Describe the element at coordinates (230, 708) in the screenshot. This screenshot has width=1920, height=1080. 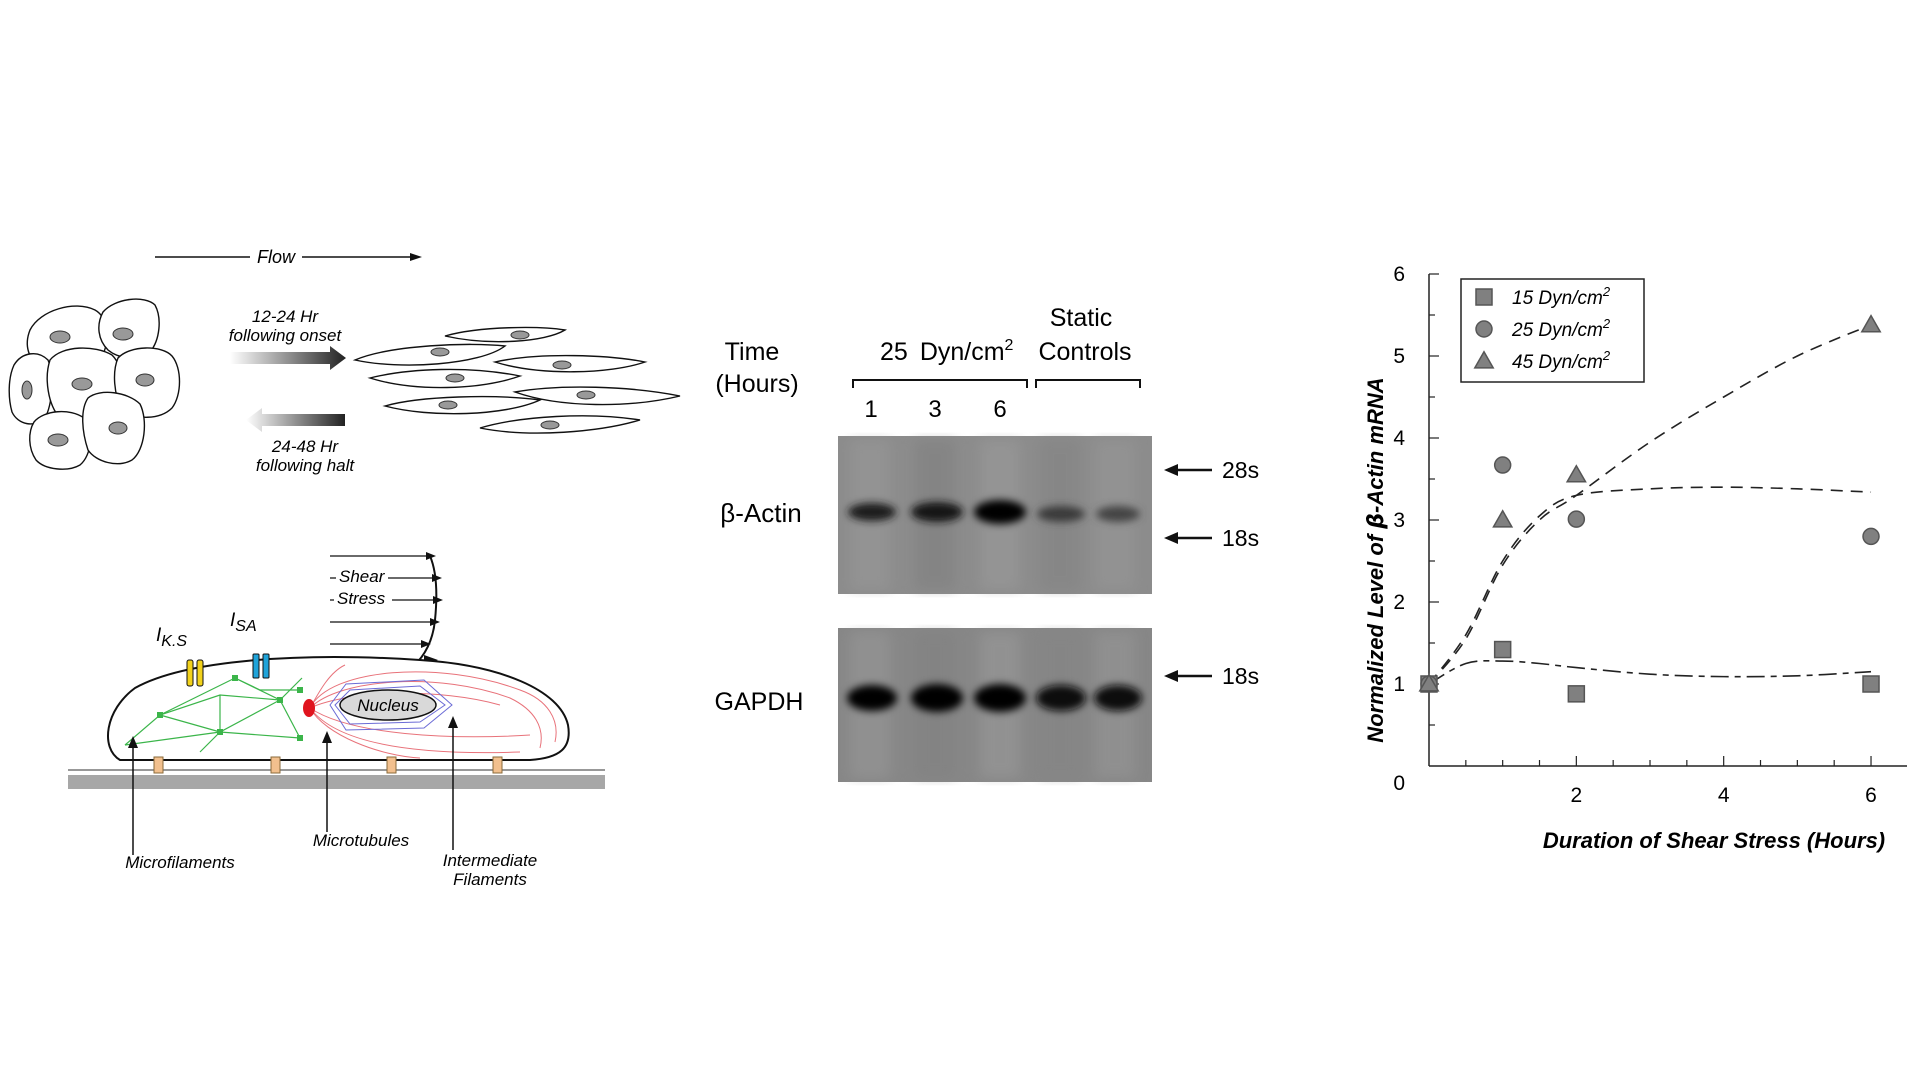
I see `microfilament-nodes` at that location.